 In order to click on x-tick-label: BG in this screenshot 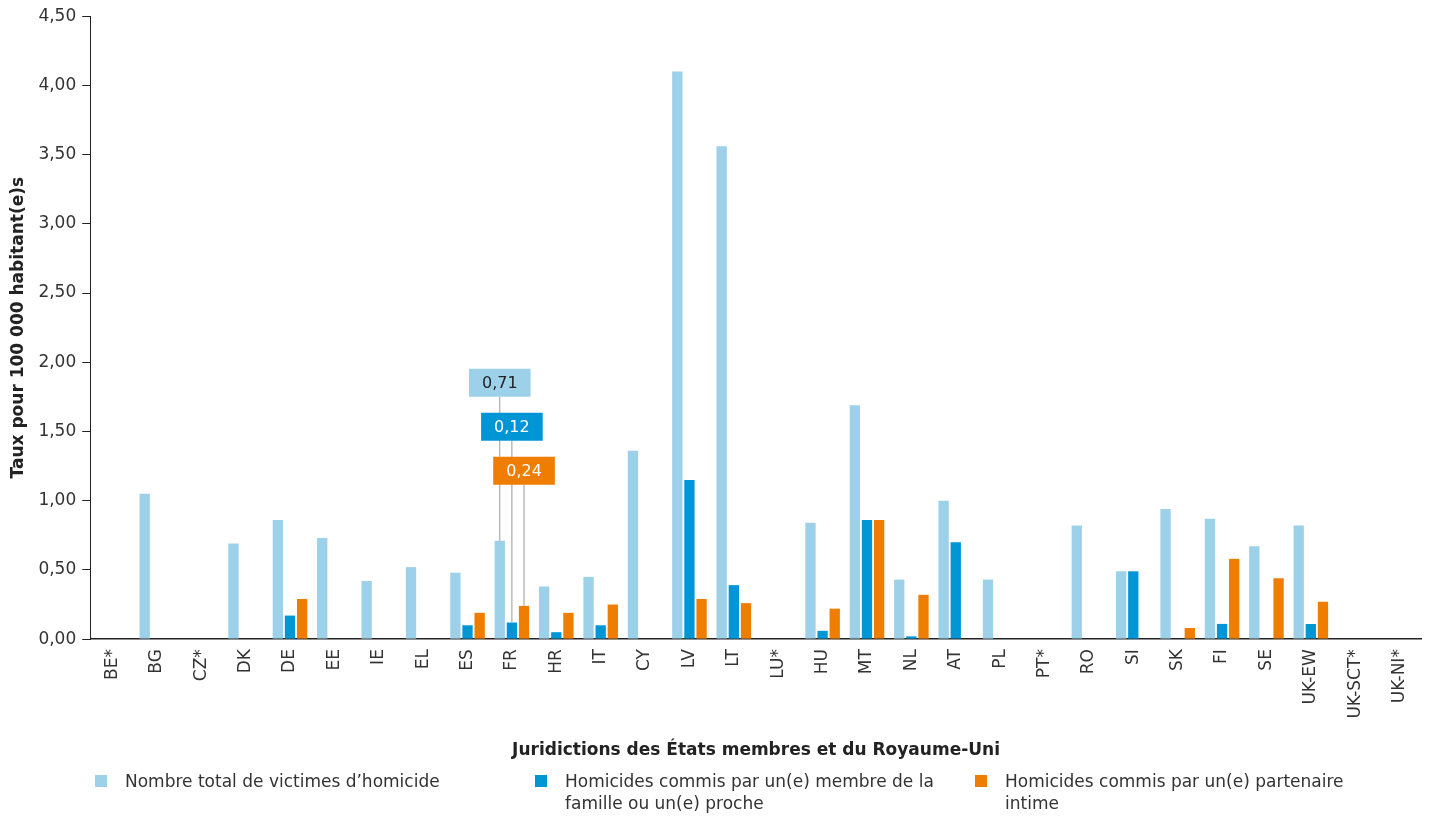, I will do `click(155, 661)`.